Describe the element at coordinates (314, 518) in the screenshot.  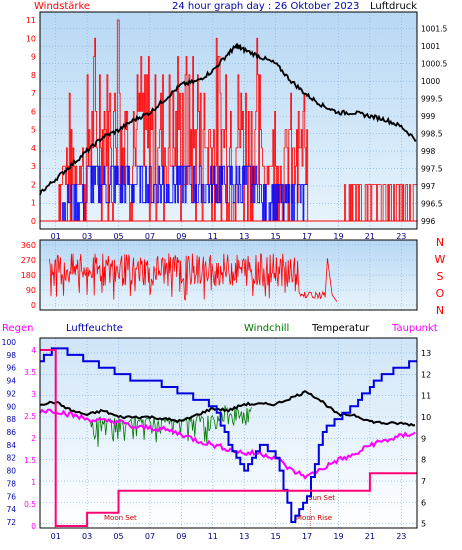
I see `annotation-moon-rise: Moon Rise` at that location.